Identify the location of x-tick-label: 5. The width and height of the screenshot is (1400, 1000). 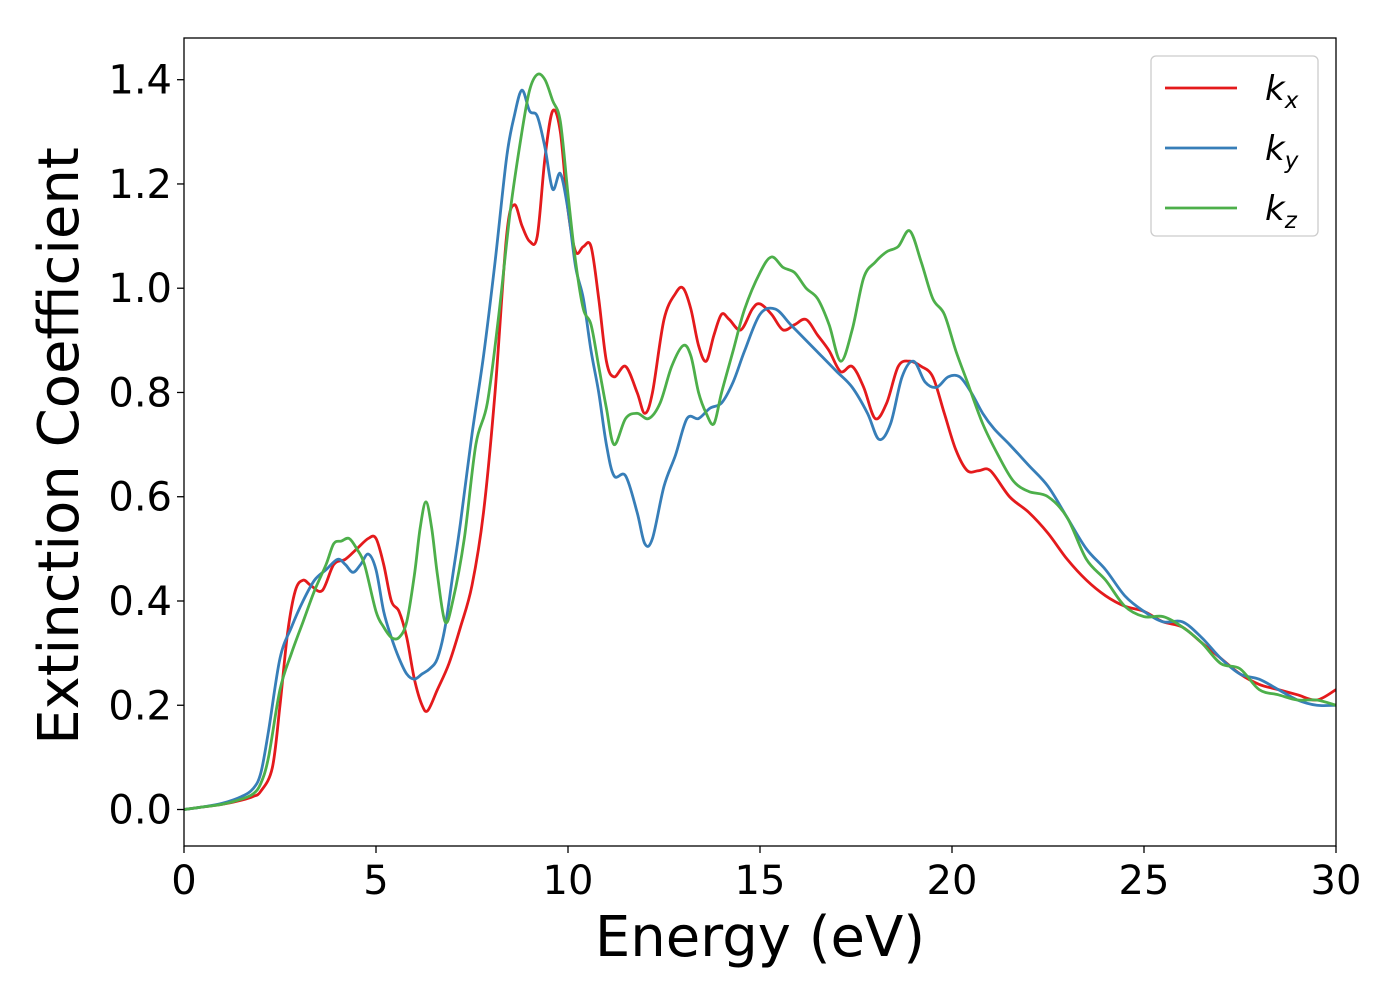
(375, 881).